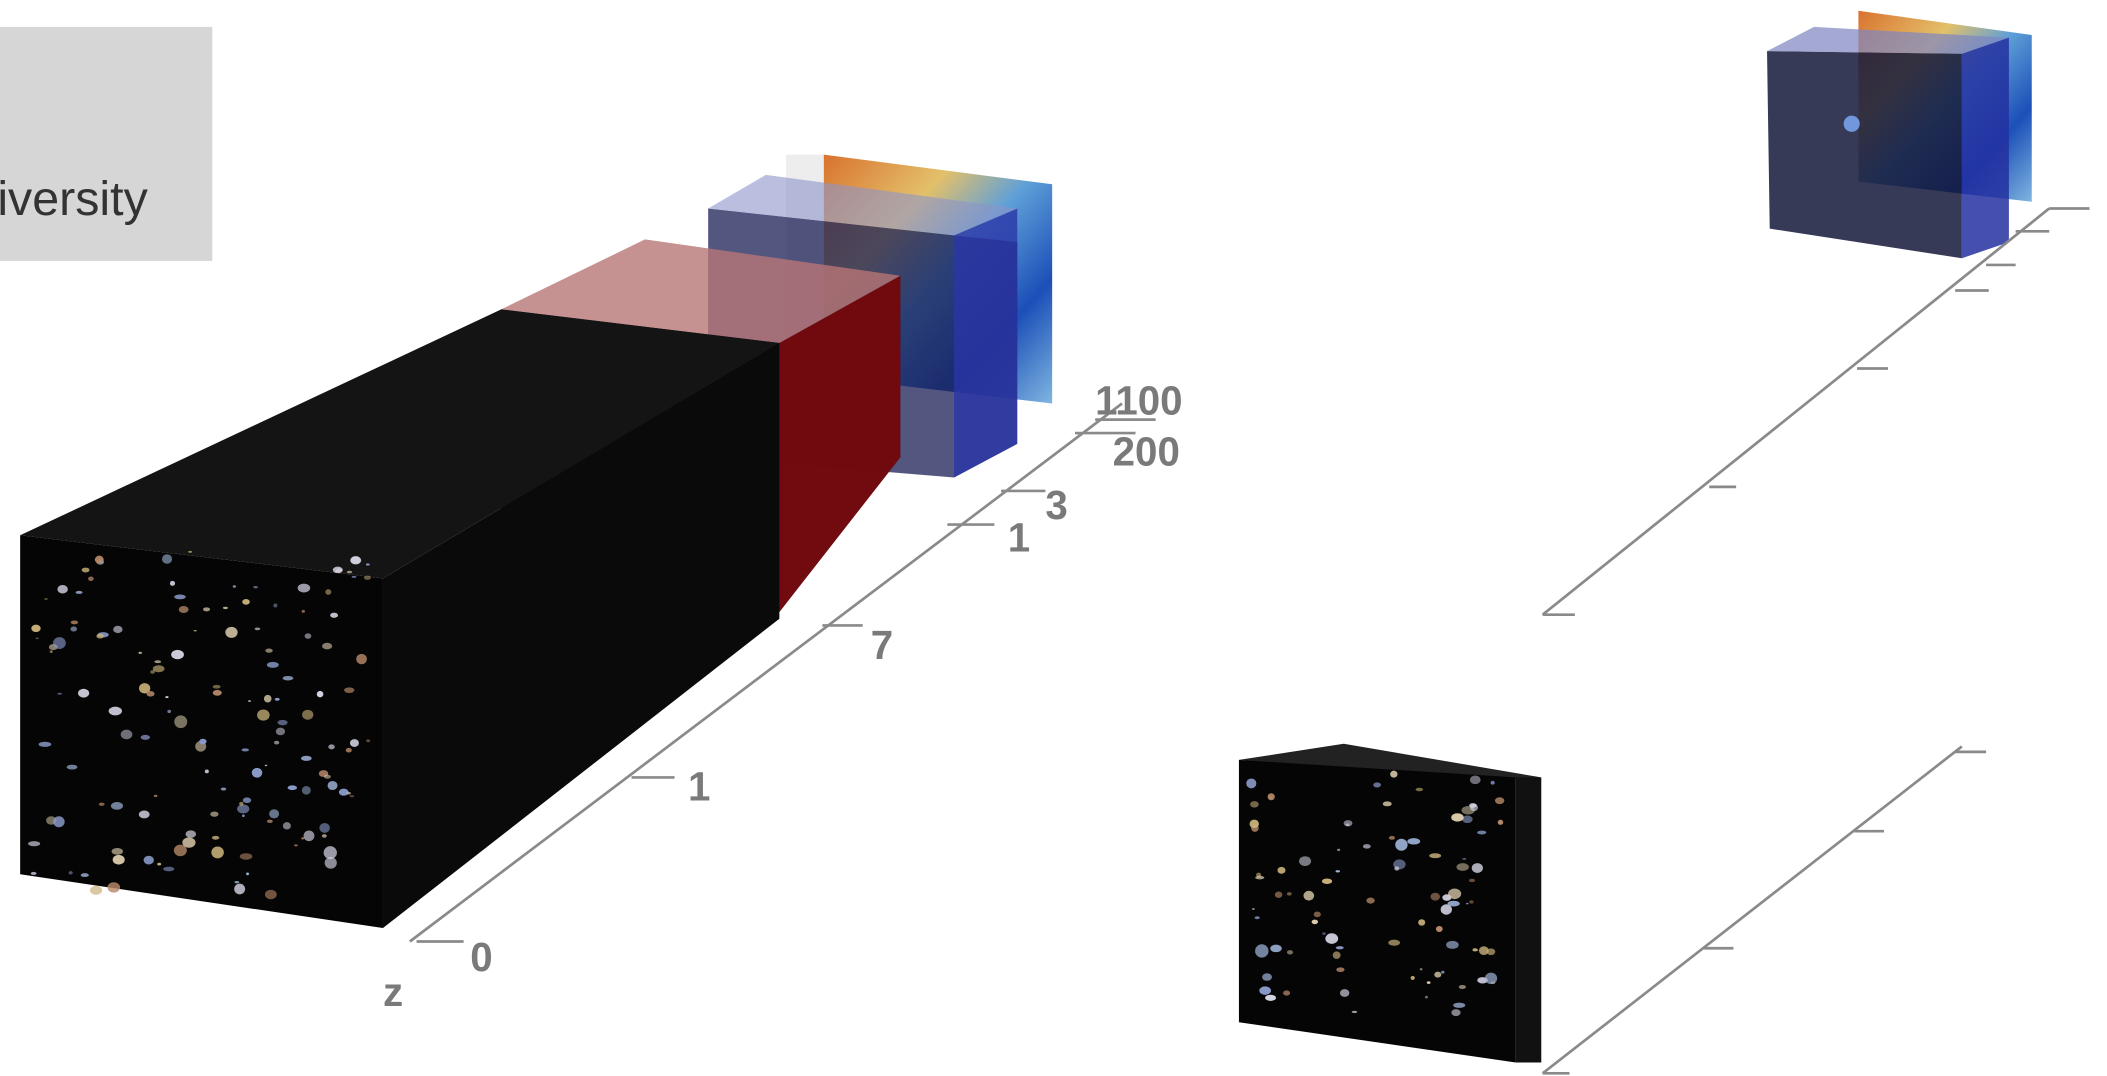 This screenshot has width=2107, height=1076. I want to click on axis-name: z, so click(393, 992).